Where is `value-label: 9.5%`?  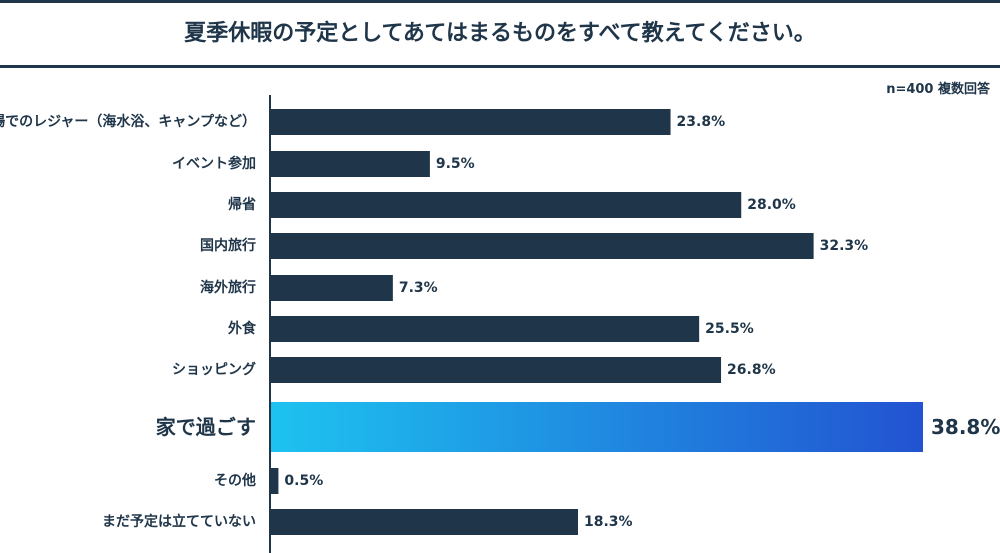 value-label: 9.5% is located at coordinates (455, 164).